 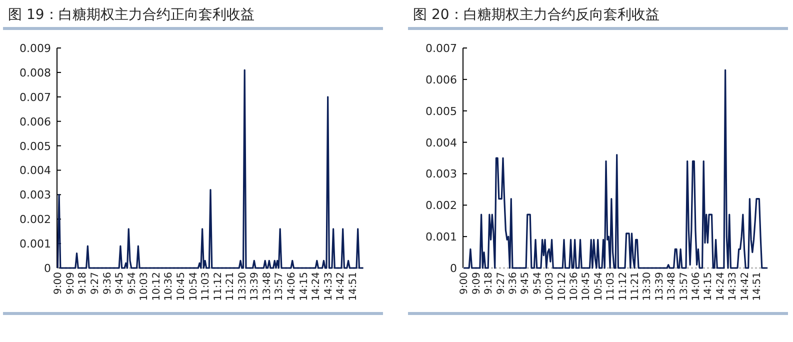 I want to click on chart-title: 图 20：白糖期权主力合约反向套利收益, so click(x=536, y=15).